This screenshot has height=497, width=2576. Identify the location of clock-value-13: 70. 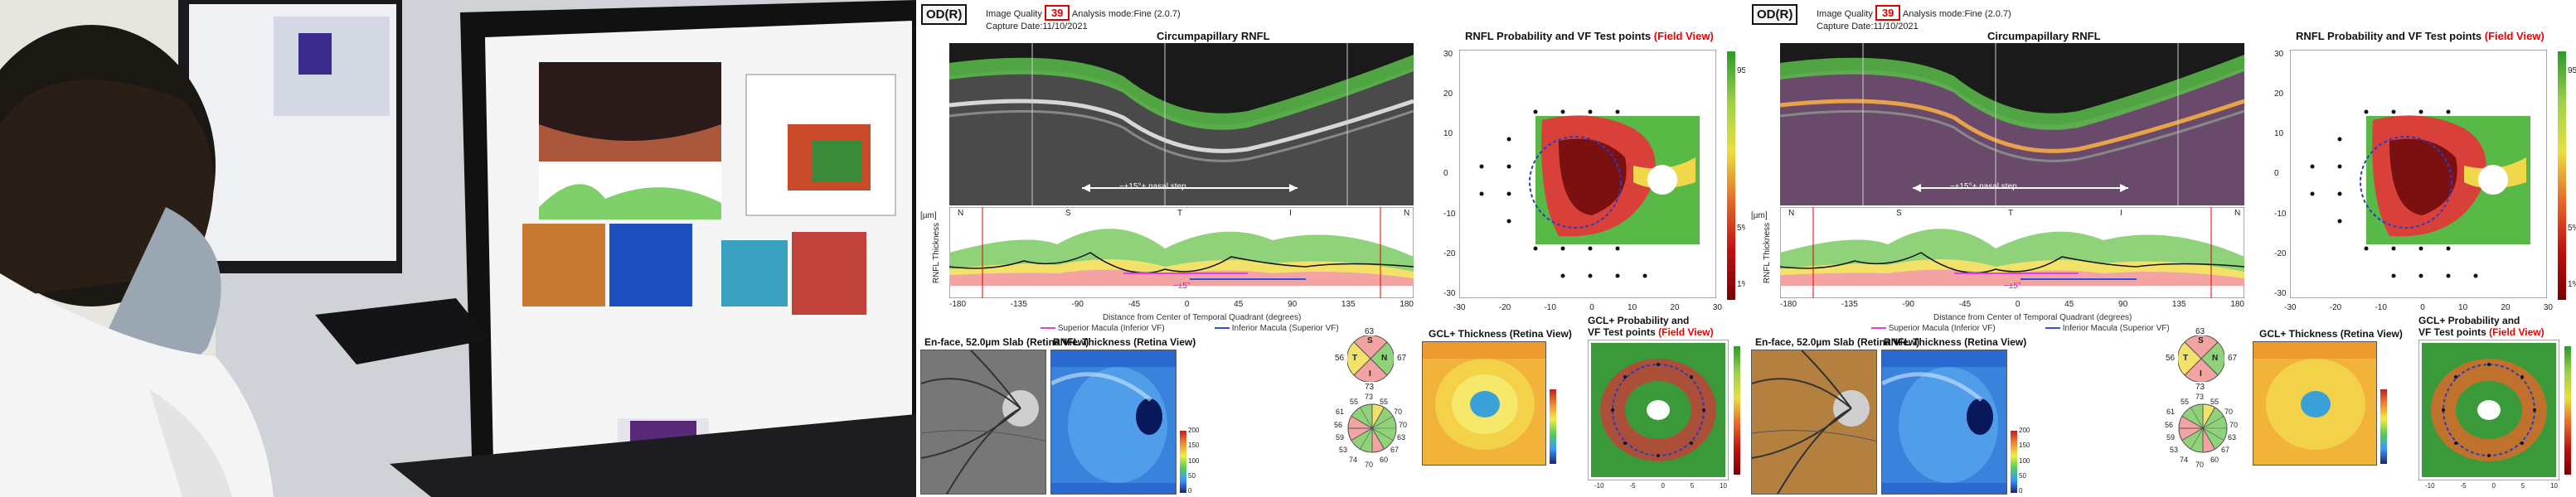
(1369, 465).